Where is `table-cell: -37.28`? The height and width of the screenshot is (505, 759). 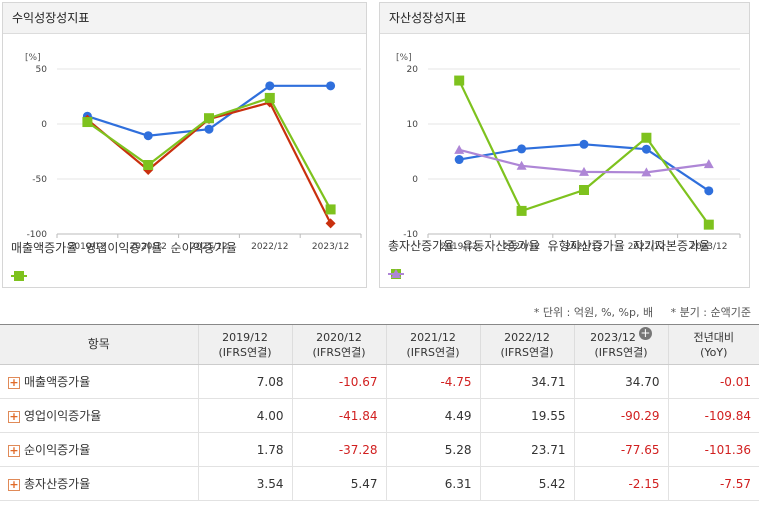
table-cell: -37.28 is located at coordinates (338, 449).